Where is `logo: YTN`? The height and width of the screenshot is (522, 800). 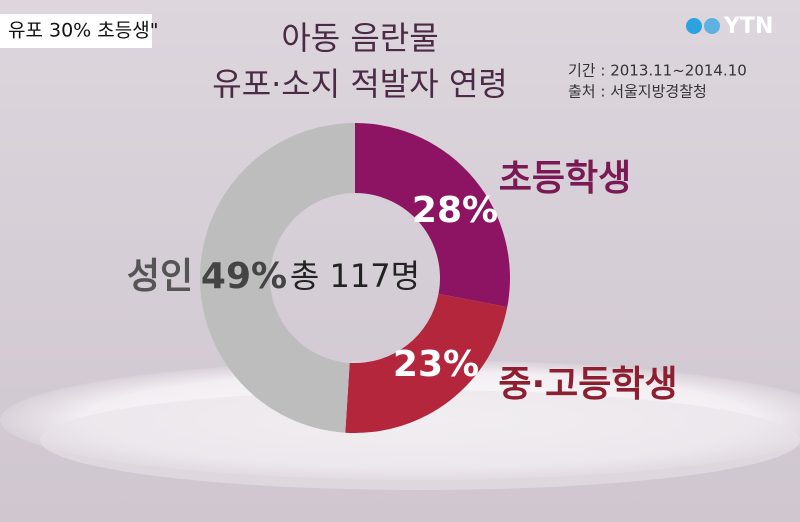 logo: YTN is located at coordinates (748, 26).